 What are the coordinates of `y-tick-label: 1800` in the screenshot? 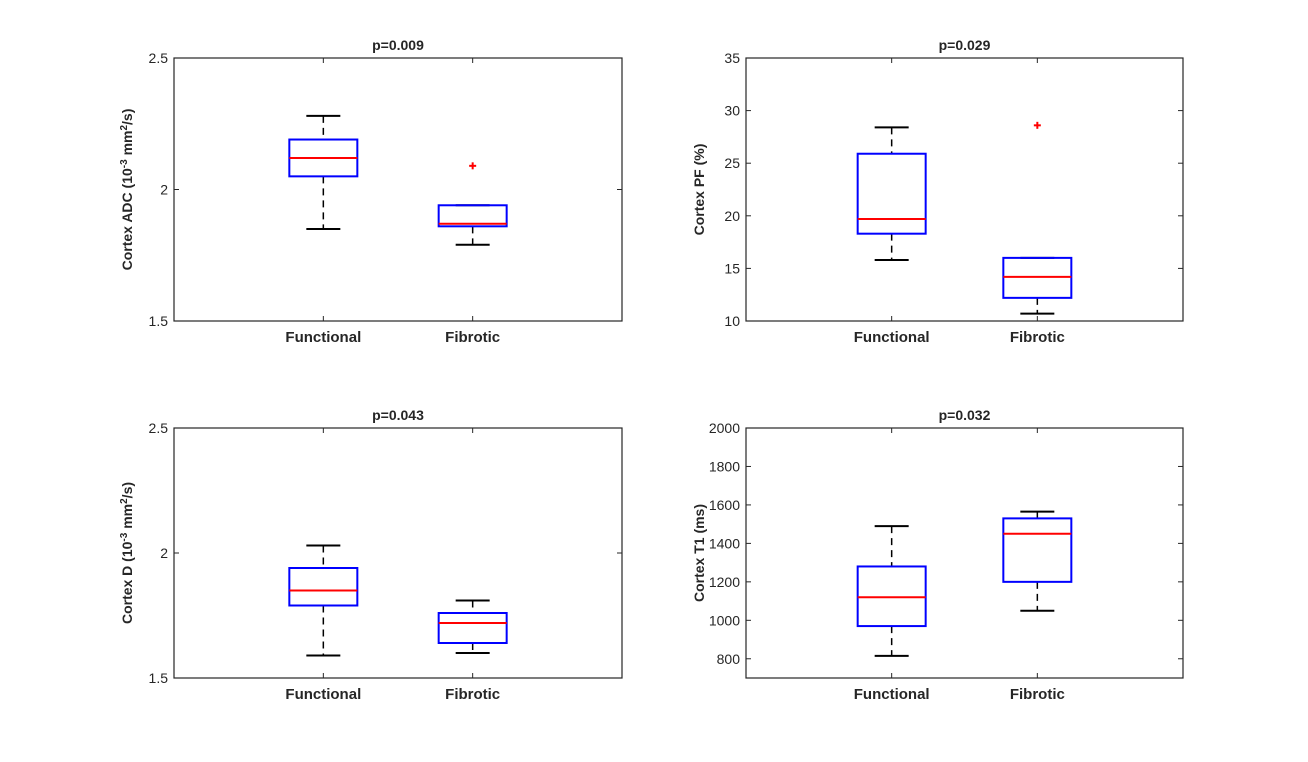 It's located at (724, 466).